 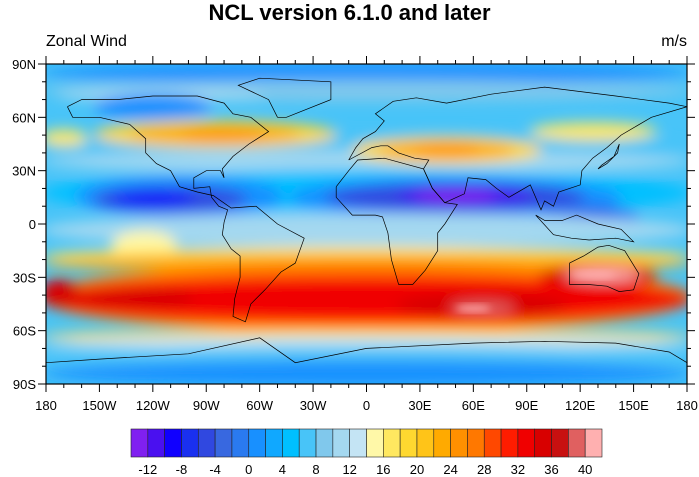 What do you see at coordinates (24, 384) in the screenshot?
I see `lat-label: 90S` at bounding box center [24, 384].